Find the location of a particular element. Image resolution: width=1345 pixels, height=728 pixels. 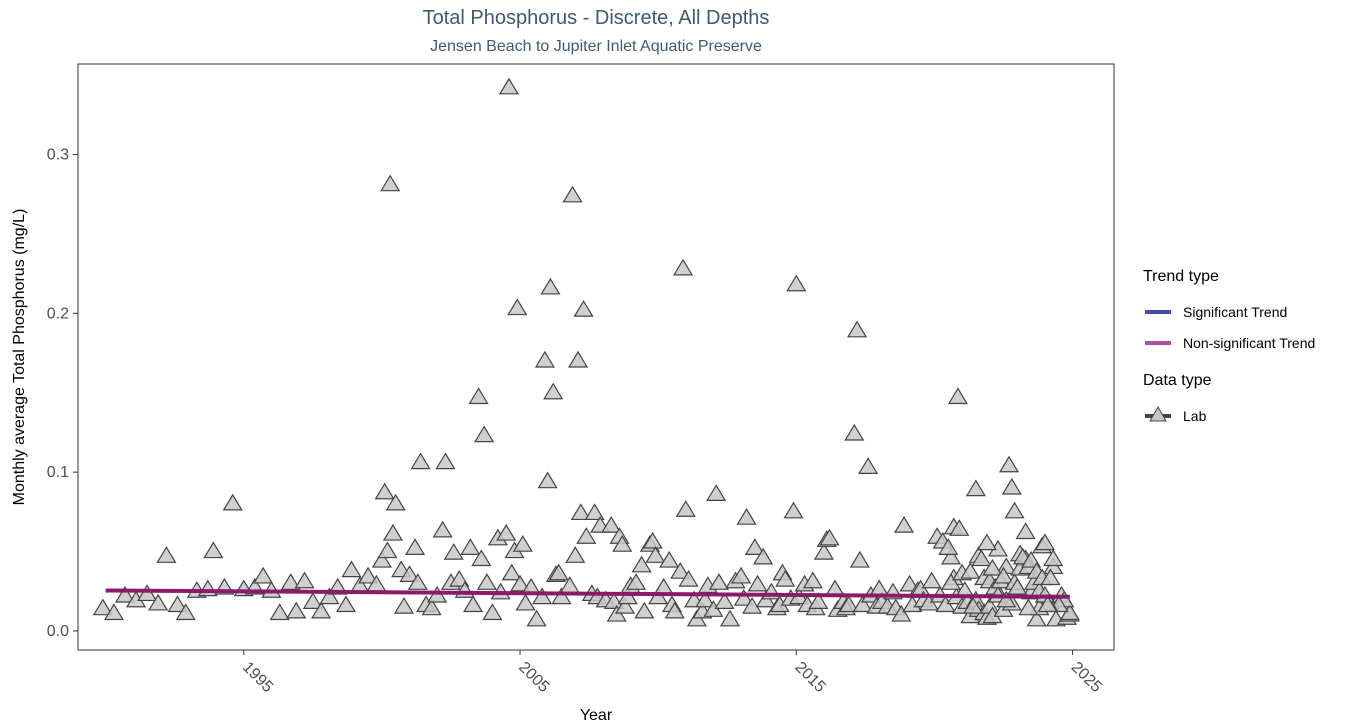

x-tick-label: 2025 is located at coordinates (1086, 677).